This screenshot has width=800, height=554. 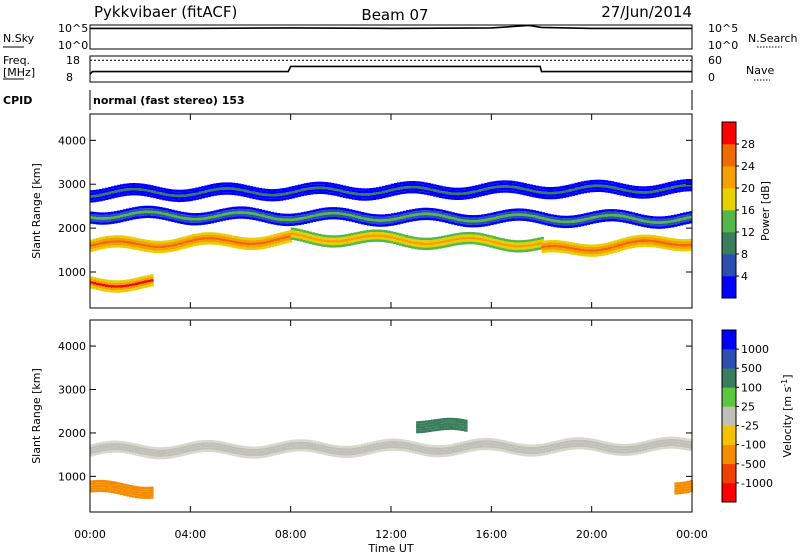 What do you see at coordinates (19, 72) in the screenshot?
I see `freq-label-2: [MHz]` at bounding box center [19, 72].